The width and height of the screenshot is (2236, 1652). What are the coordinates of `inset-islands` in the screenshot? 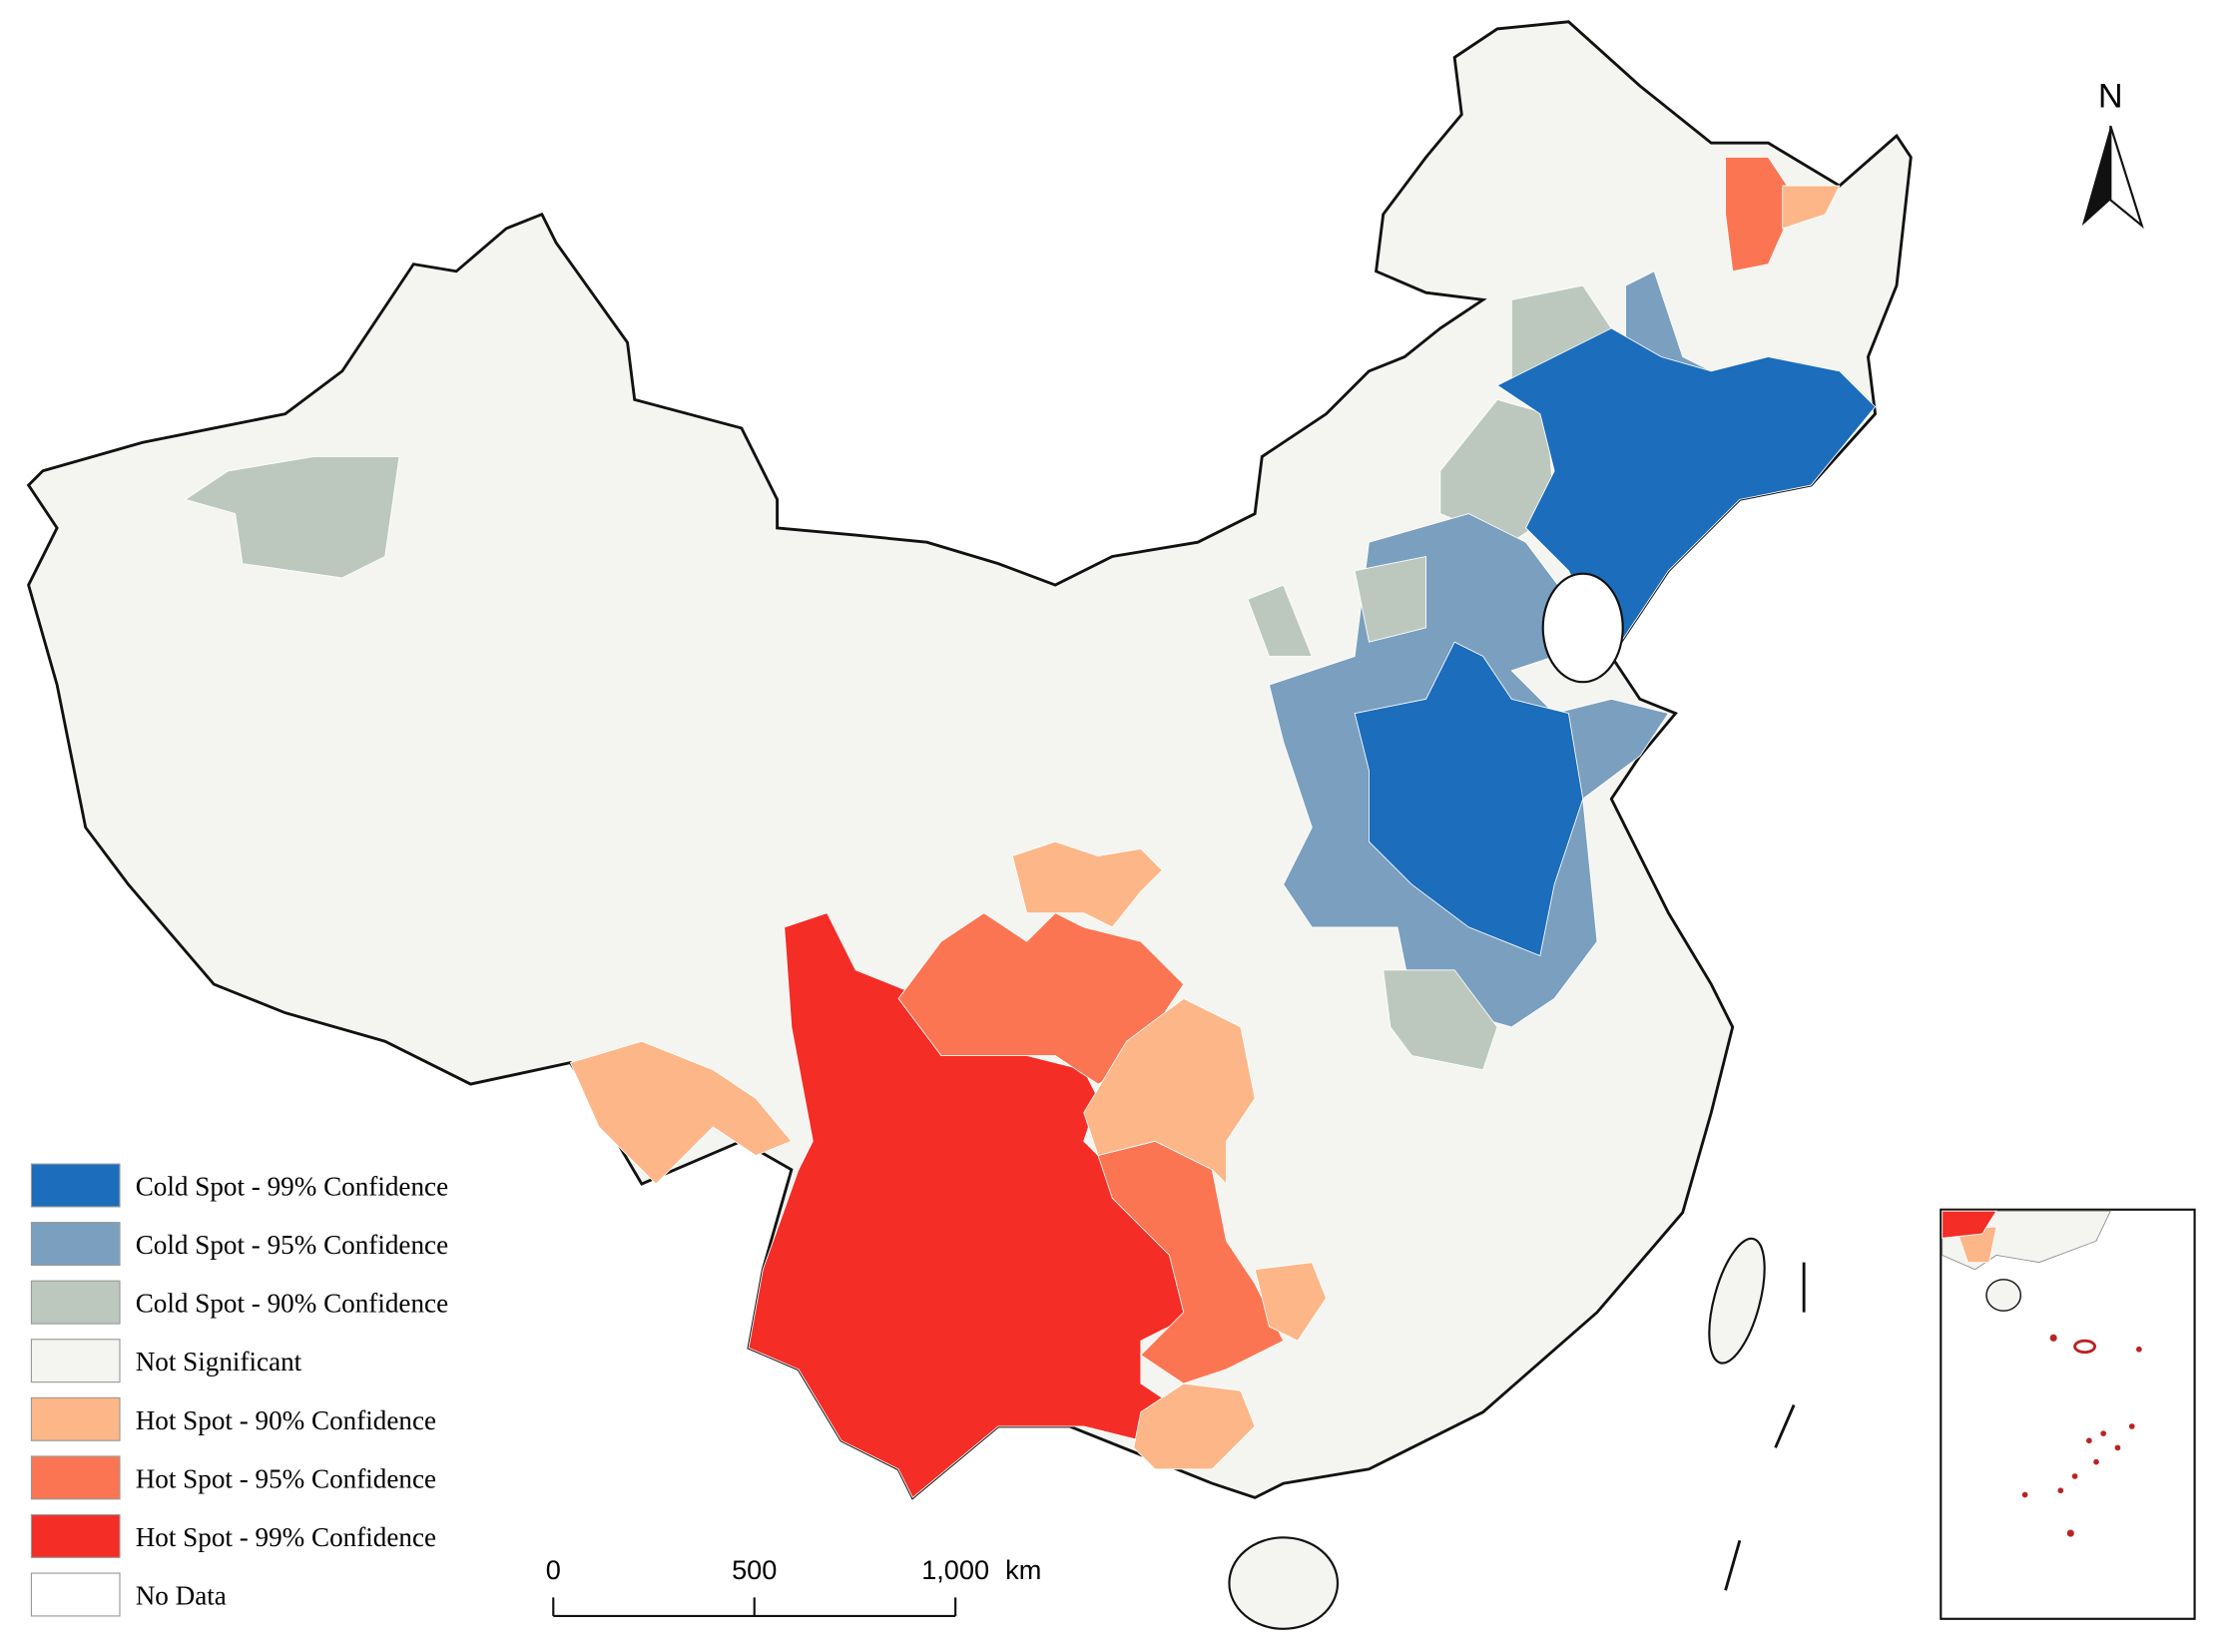 It's located at (2081, 1435).